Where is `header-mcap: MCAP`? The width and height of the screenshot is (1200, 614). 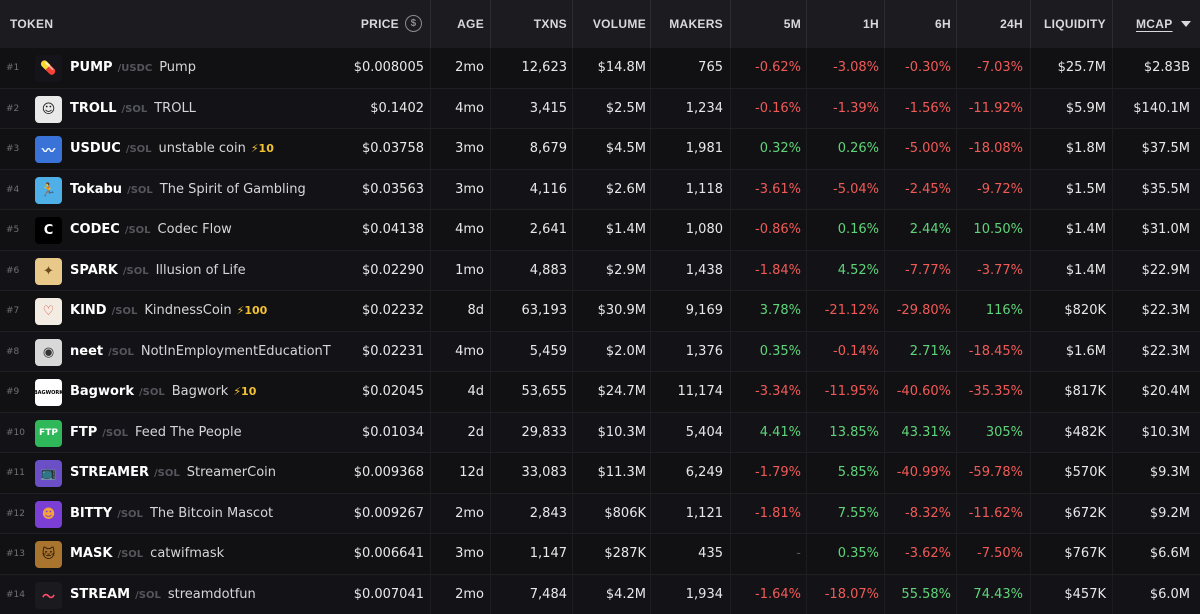 header-mcap: MCAP is located at coordinates (1163, 24).